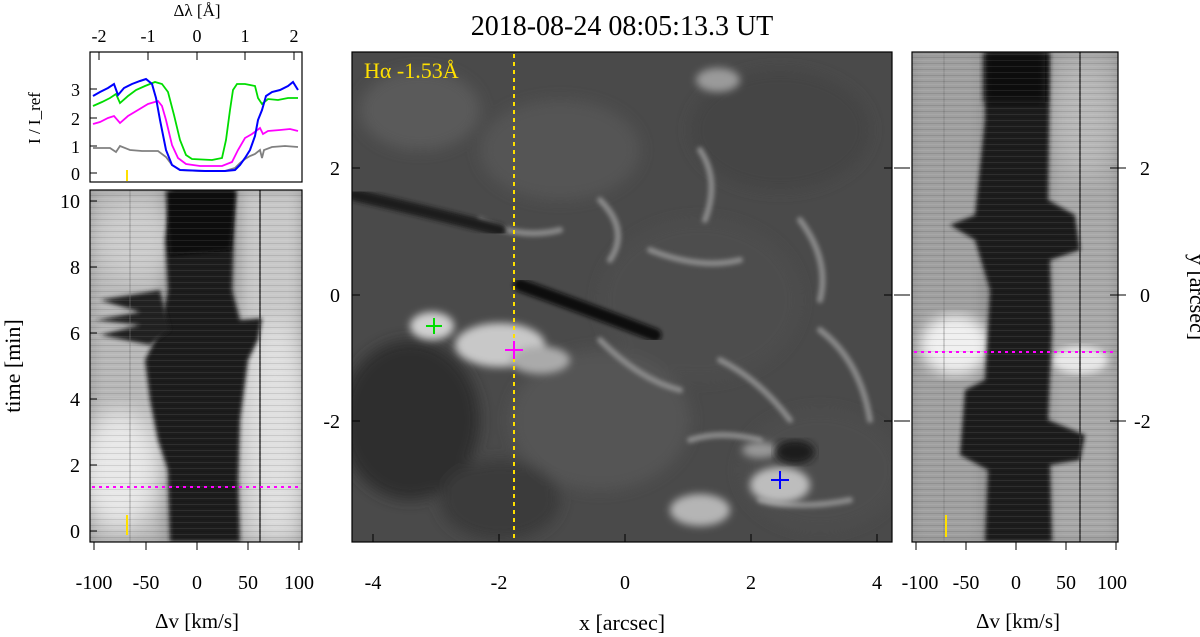 Image resolution: width=1200 pixels, height=637 pixels. What do you see at coordinates (877, 583) in the screenshot?
I see `image-x-tick: 4` at bounding box center [877, 583].